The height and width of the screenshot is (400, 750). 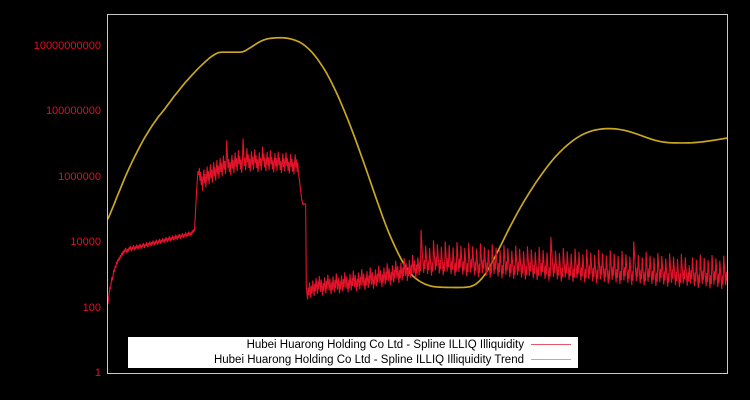 What do you see at coordinates (551, 359) in the screenshot?
I see `gold-line-swatch` at bounding box center [551, 359].